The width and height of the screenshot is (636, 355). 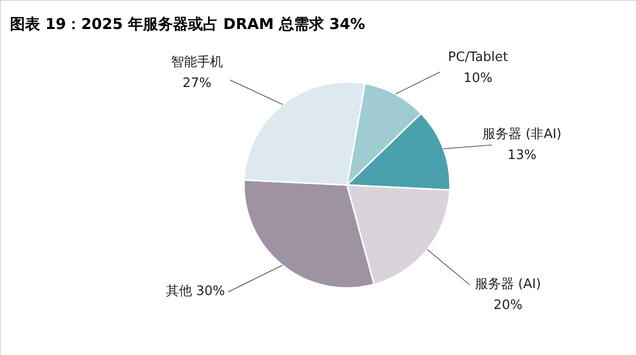 What do you see at coordinates (522, 155) in the screenshot?
I see `data-label: 13%` at bounding box center [522, 155].